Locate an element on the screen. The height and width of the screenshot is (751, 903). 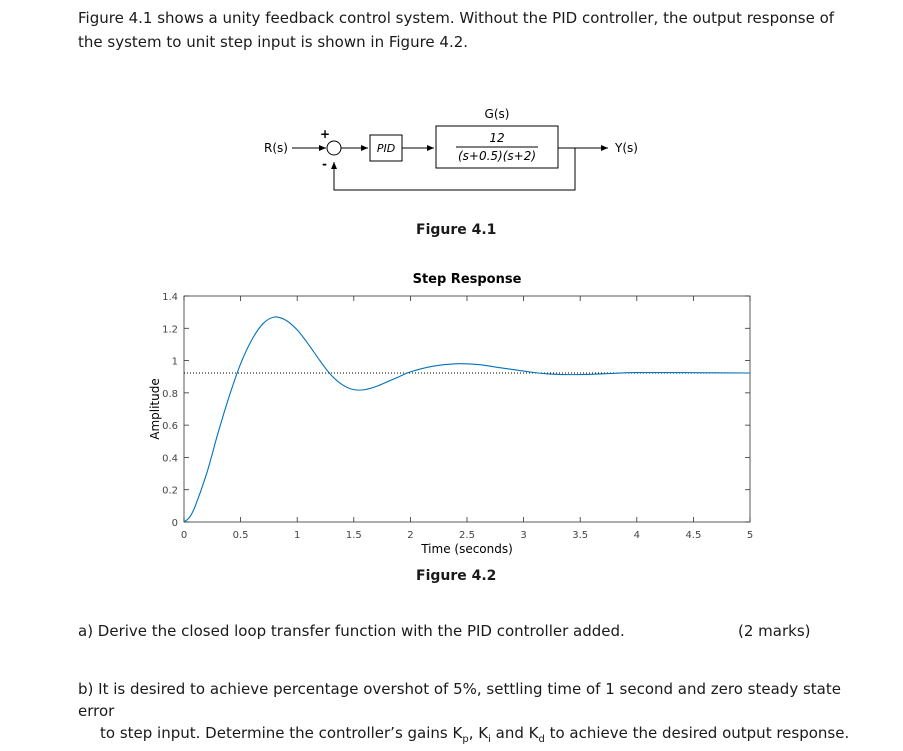
plant-name: G(s) is located at coordinates (497, 114).